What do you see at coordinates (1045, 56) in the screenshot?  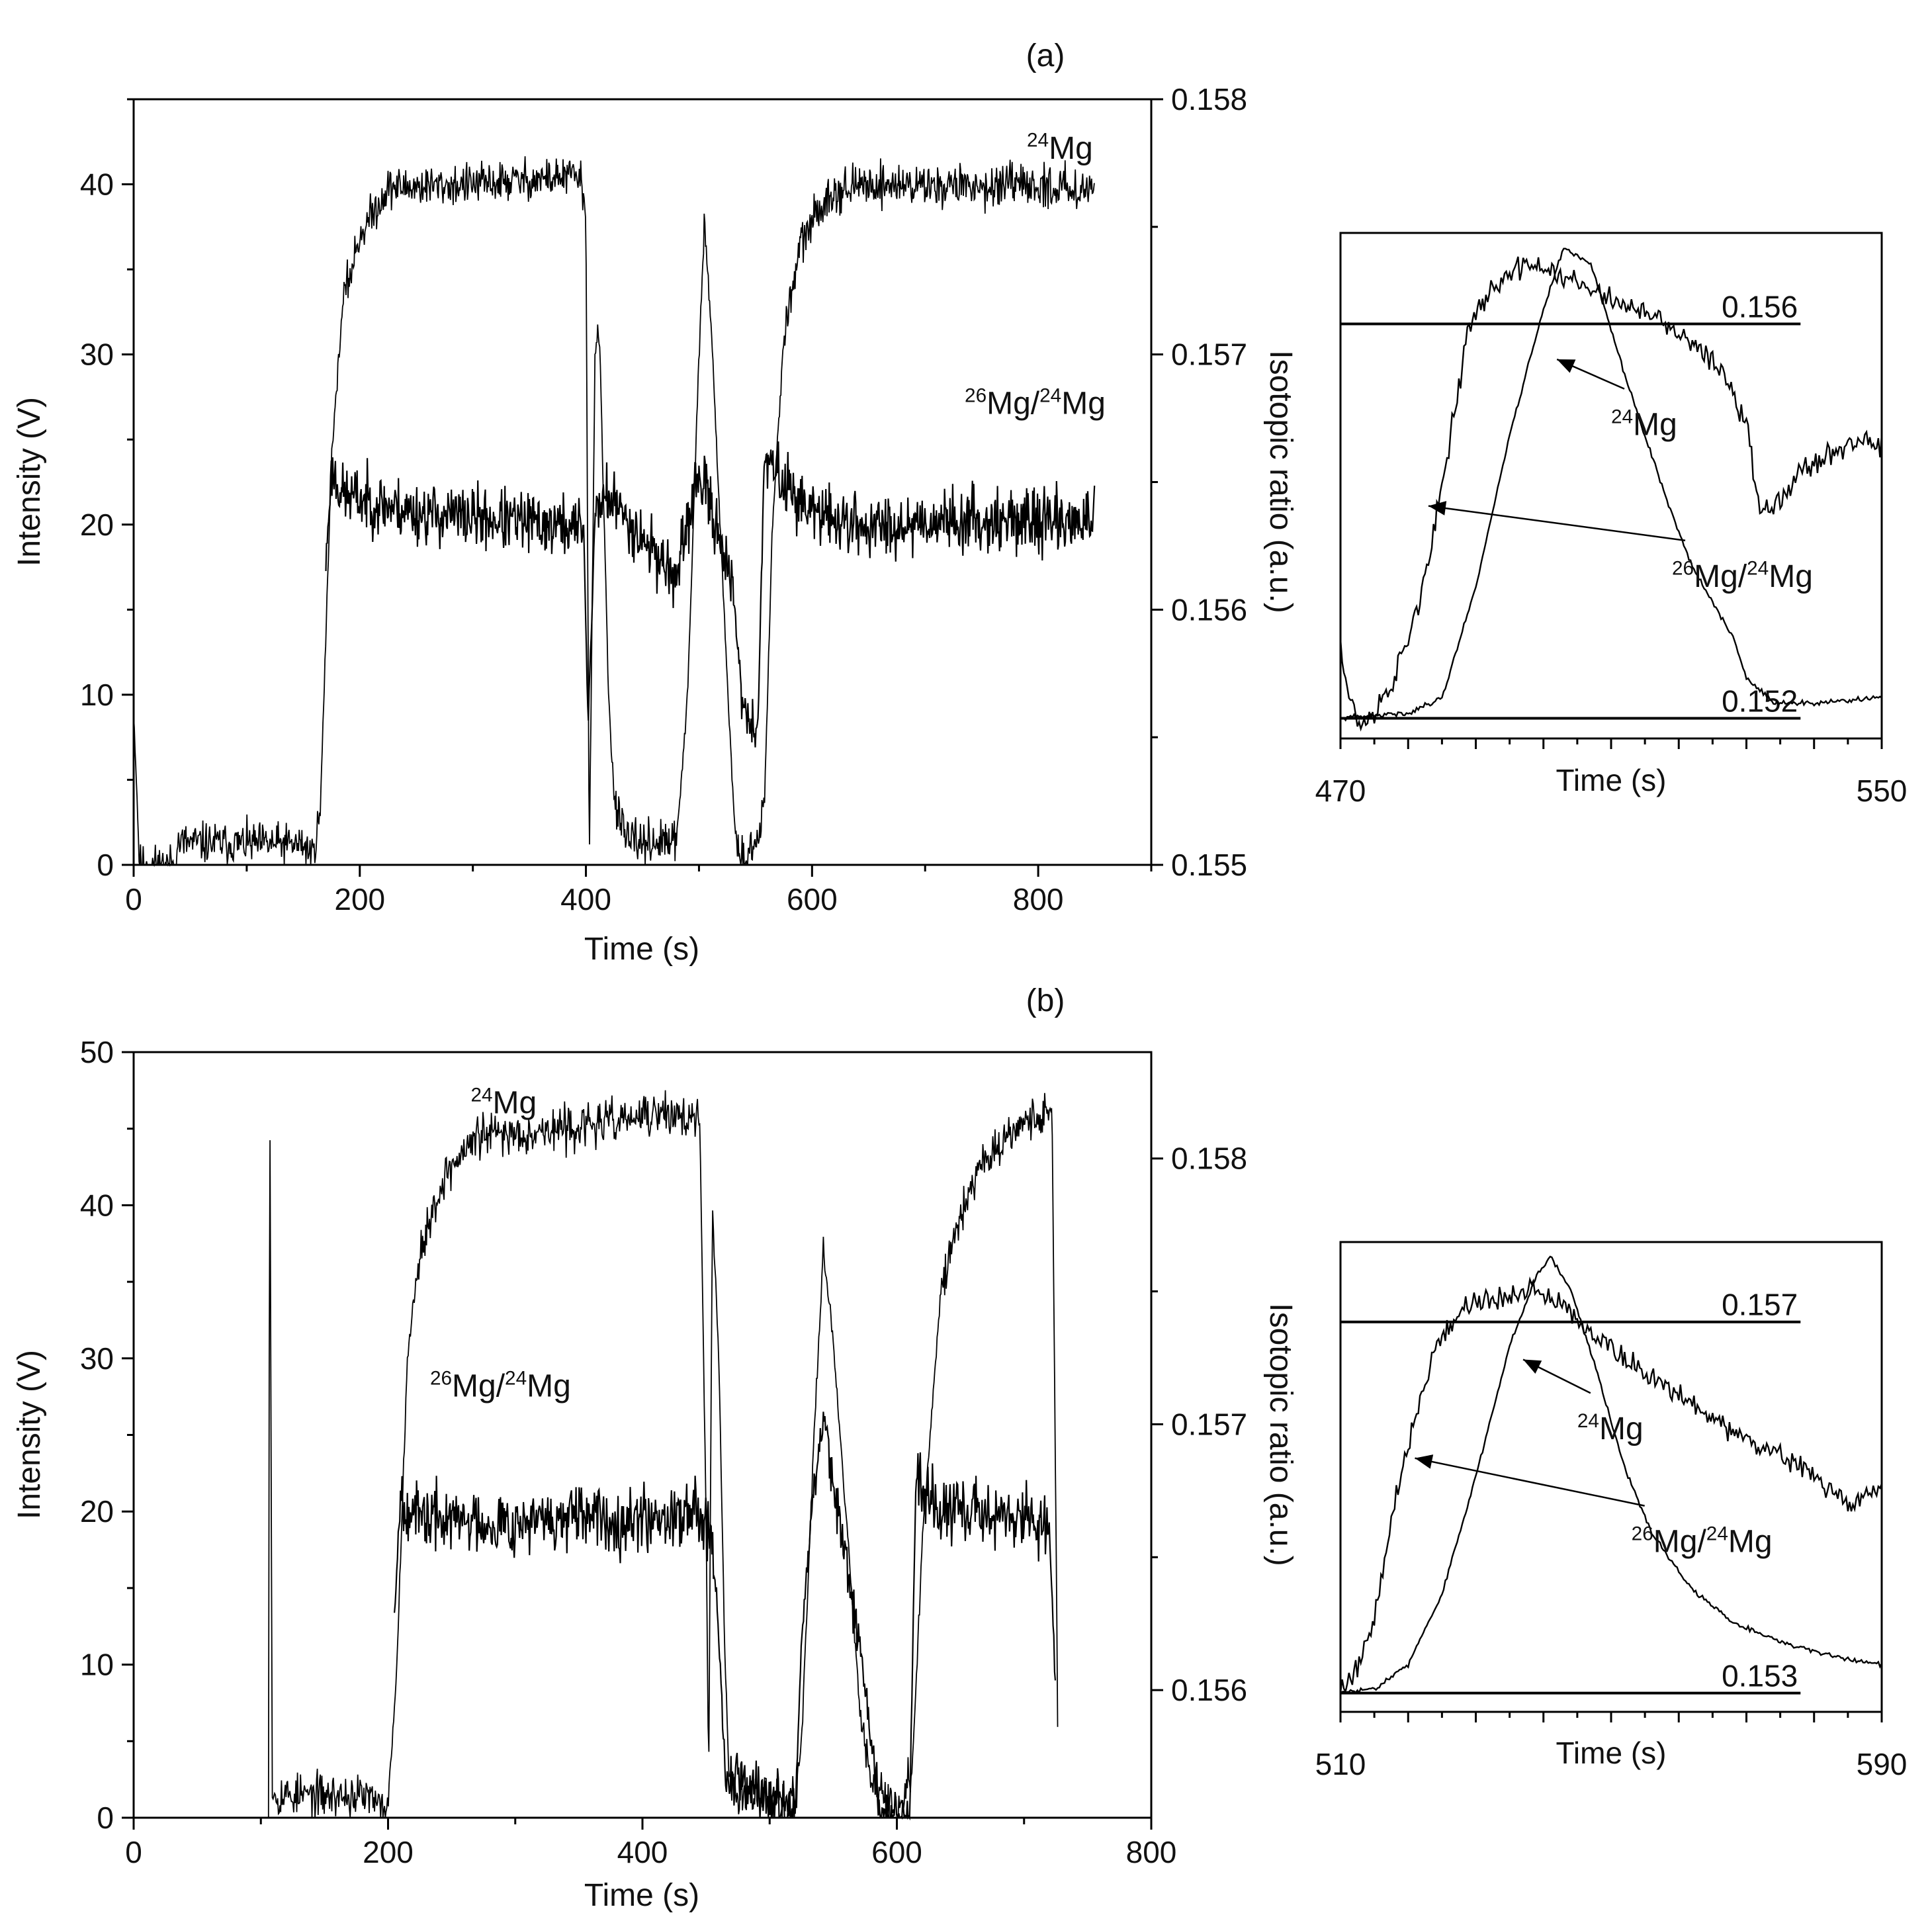 I see `panel-a-label: (a)` at bounding box center [1045, 56].